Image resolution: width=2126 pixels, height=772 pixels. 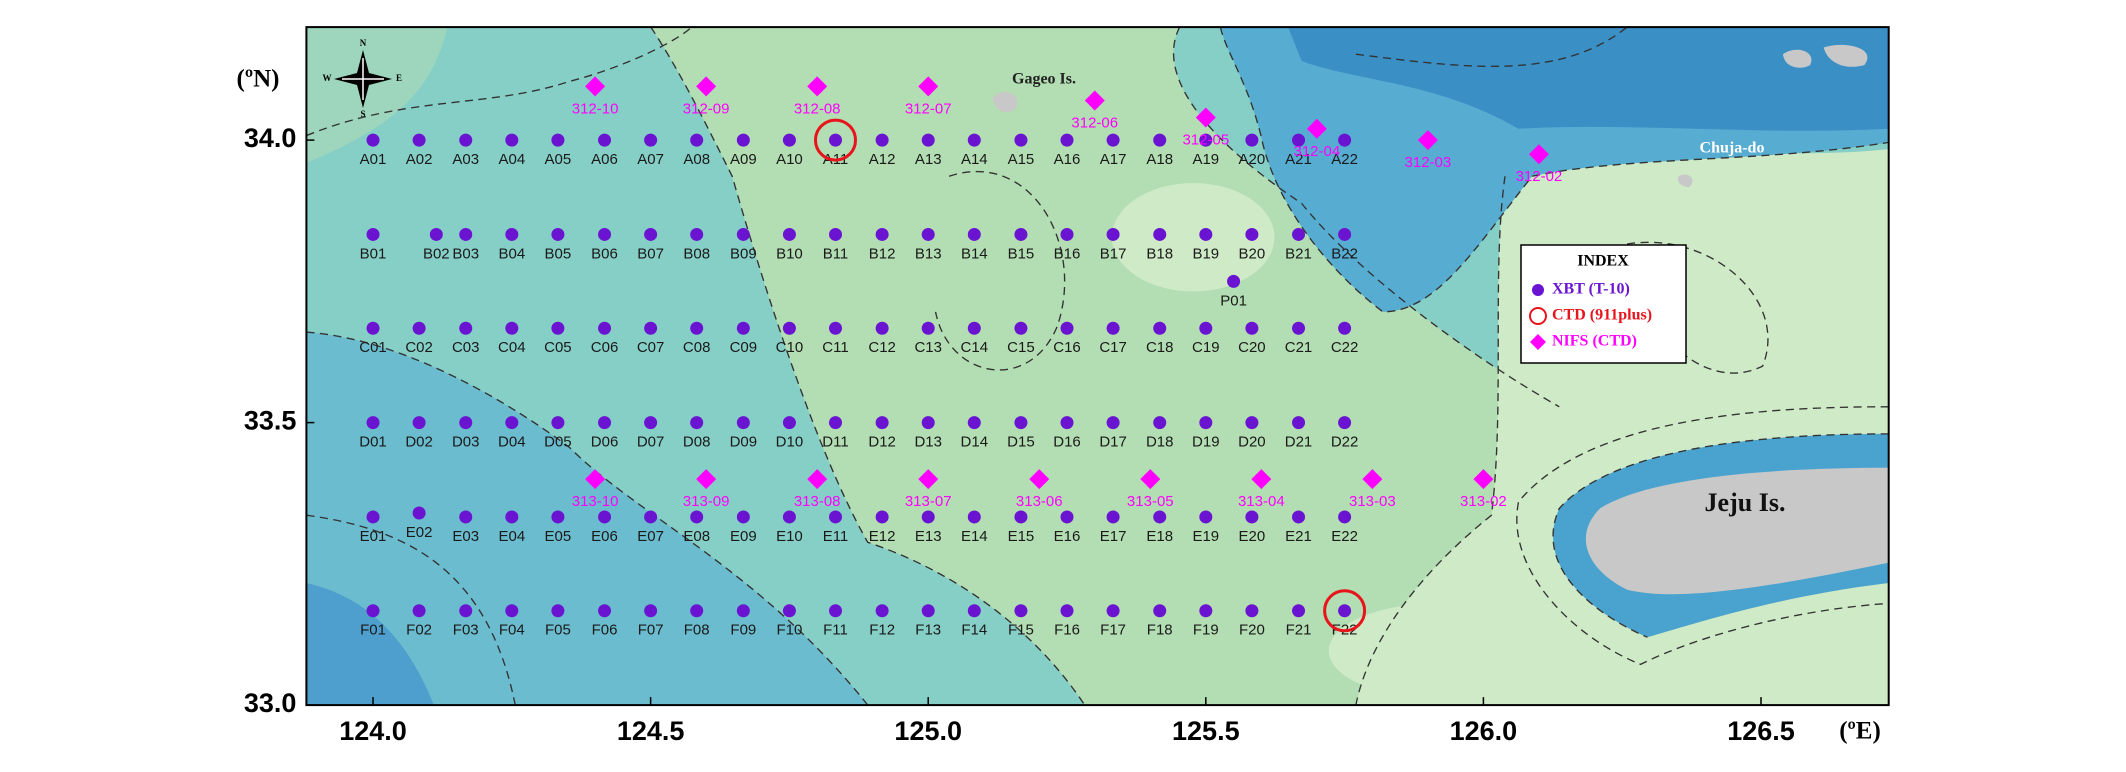 What do you see at coordinates (1113, 536) in the screenshot?
I see `station-label: E17` at bounding box center [1113, 536].